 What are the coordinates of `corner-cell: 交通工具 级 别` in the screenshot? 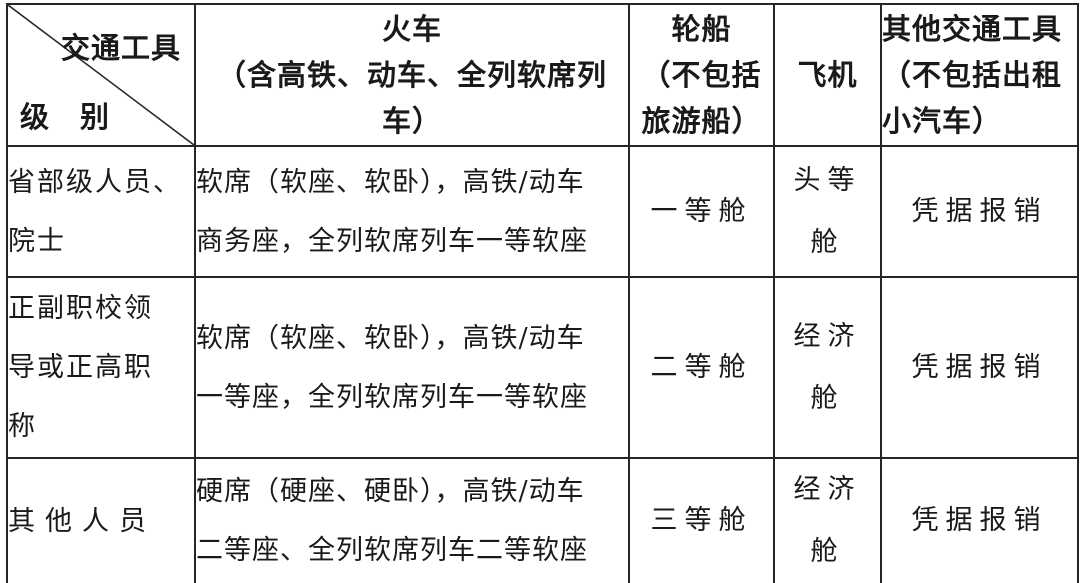 It's located at (101, 75).